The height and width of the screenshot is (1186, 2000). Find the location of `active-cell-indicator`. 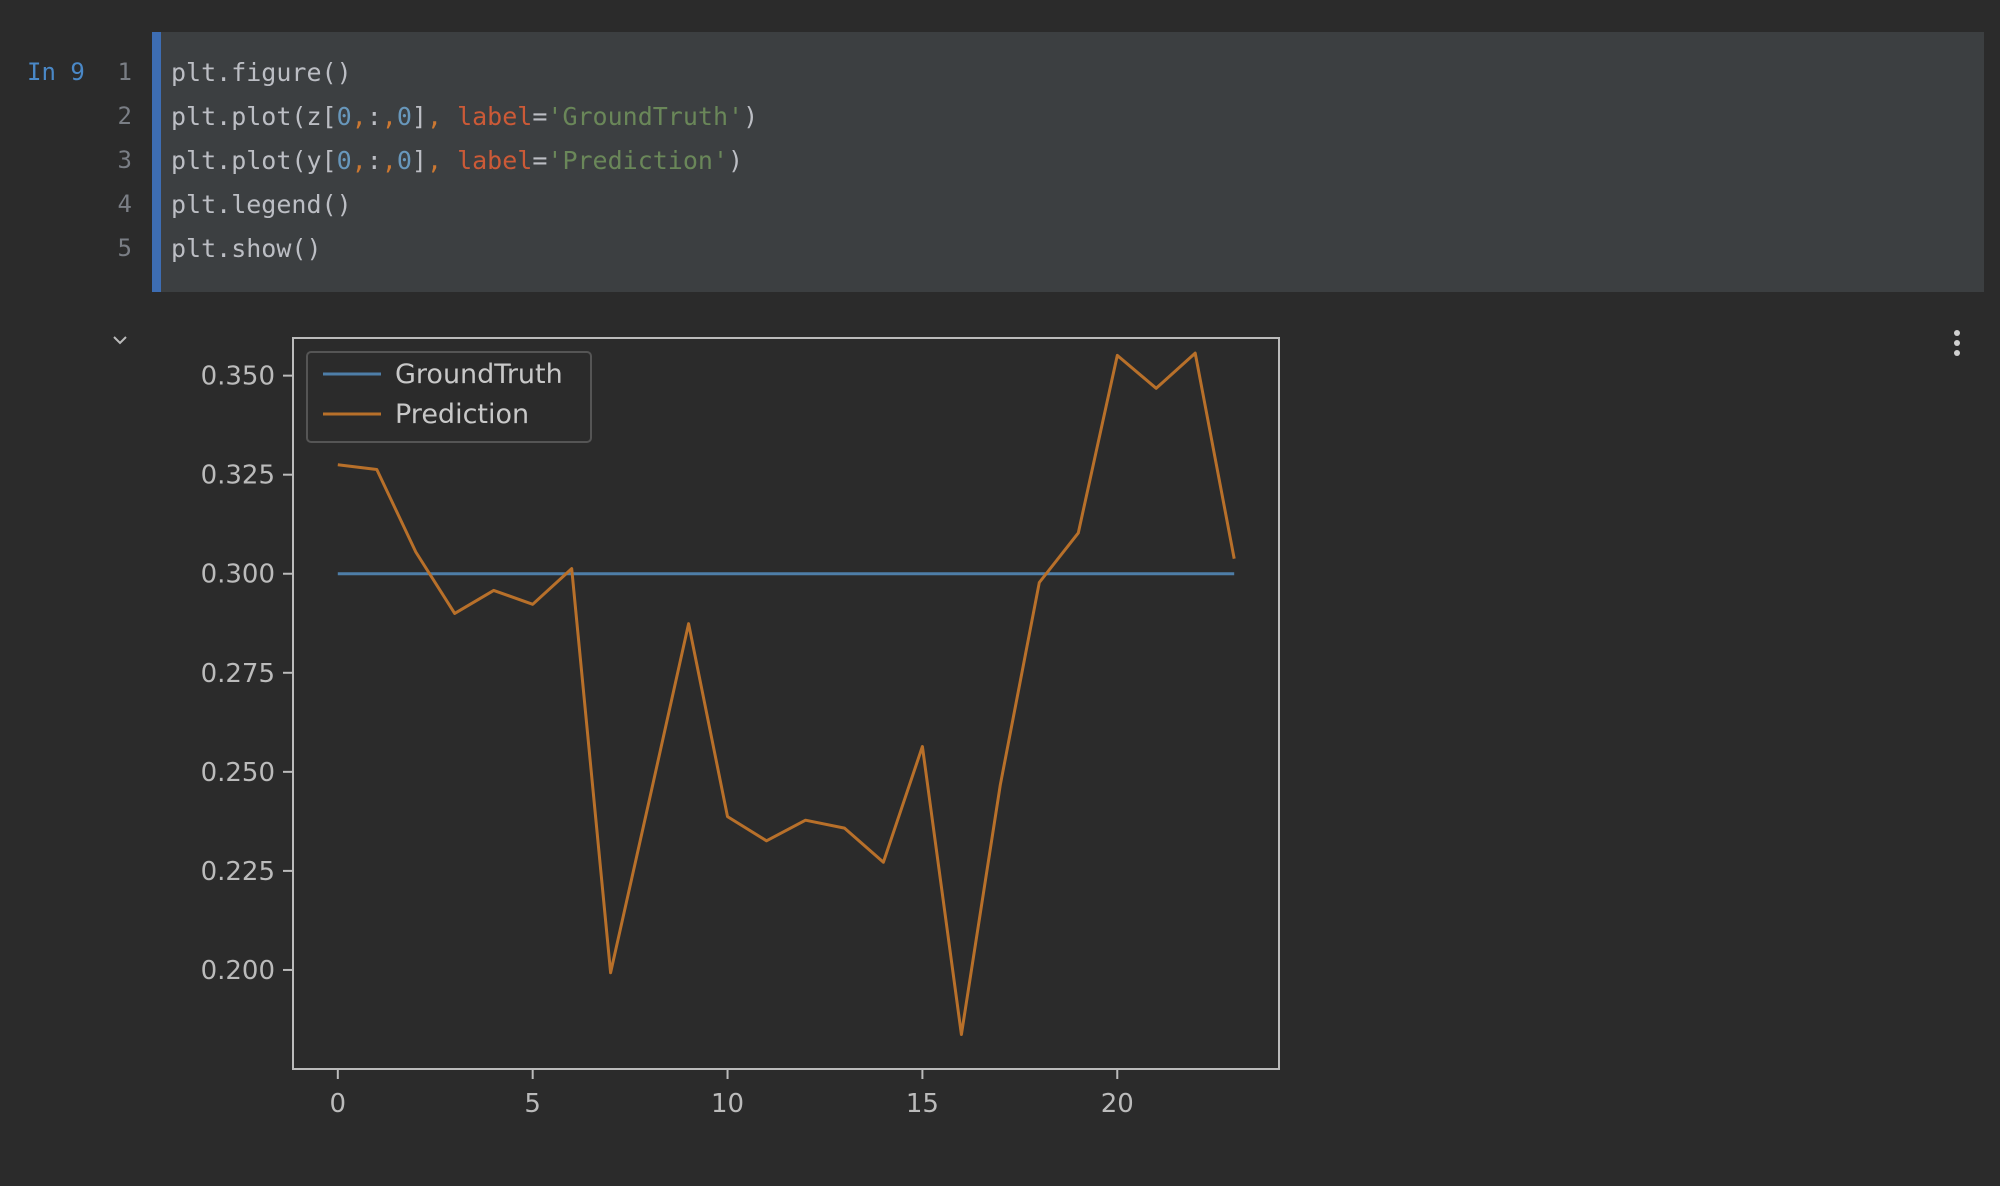

active-cell-indicator is located at coordinates (156, 162).